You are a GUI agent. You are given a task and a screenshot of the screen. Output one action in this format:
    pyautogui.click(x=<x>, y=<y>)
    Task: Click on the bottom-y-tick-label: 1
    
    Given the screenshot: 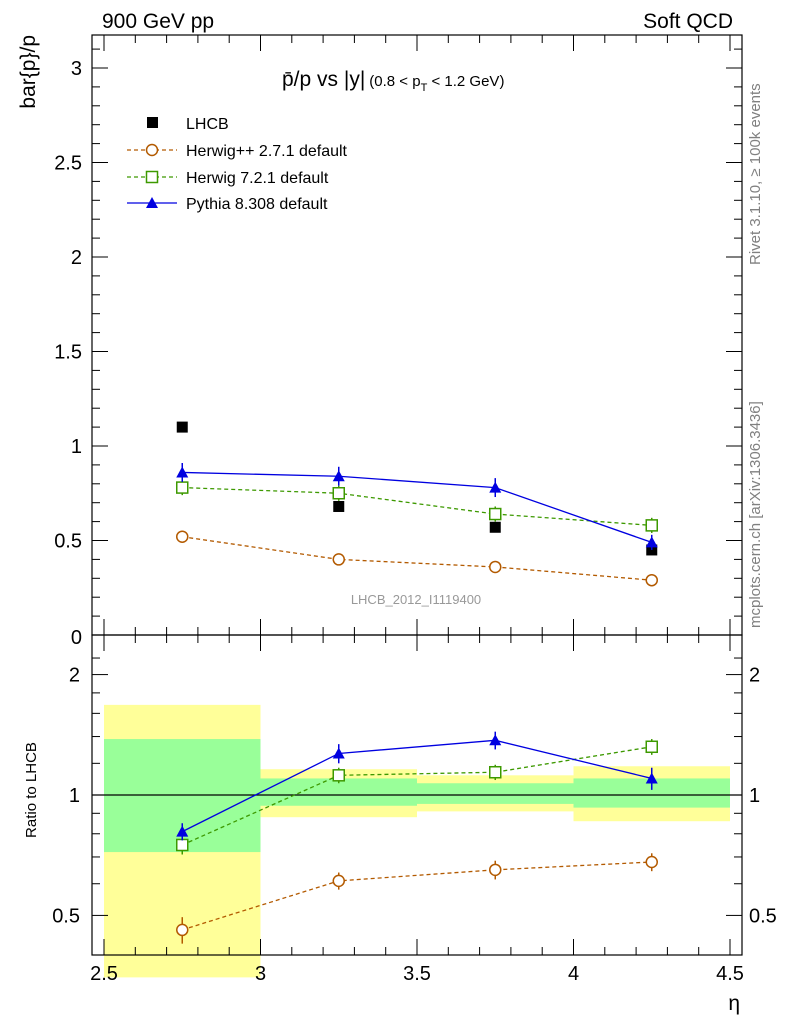 What is the action you would take?
    pyautogui.click(x=74, y=796)
    